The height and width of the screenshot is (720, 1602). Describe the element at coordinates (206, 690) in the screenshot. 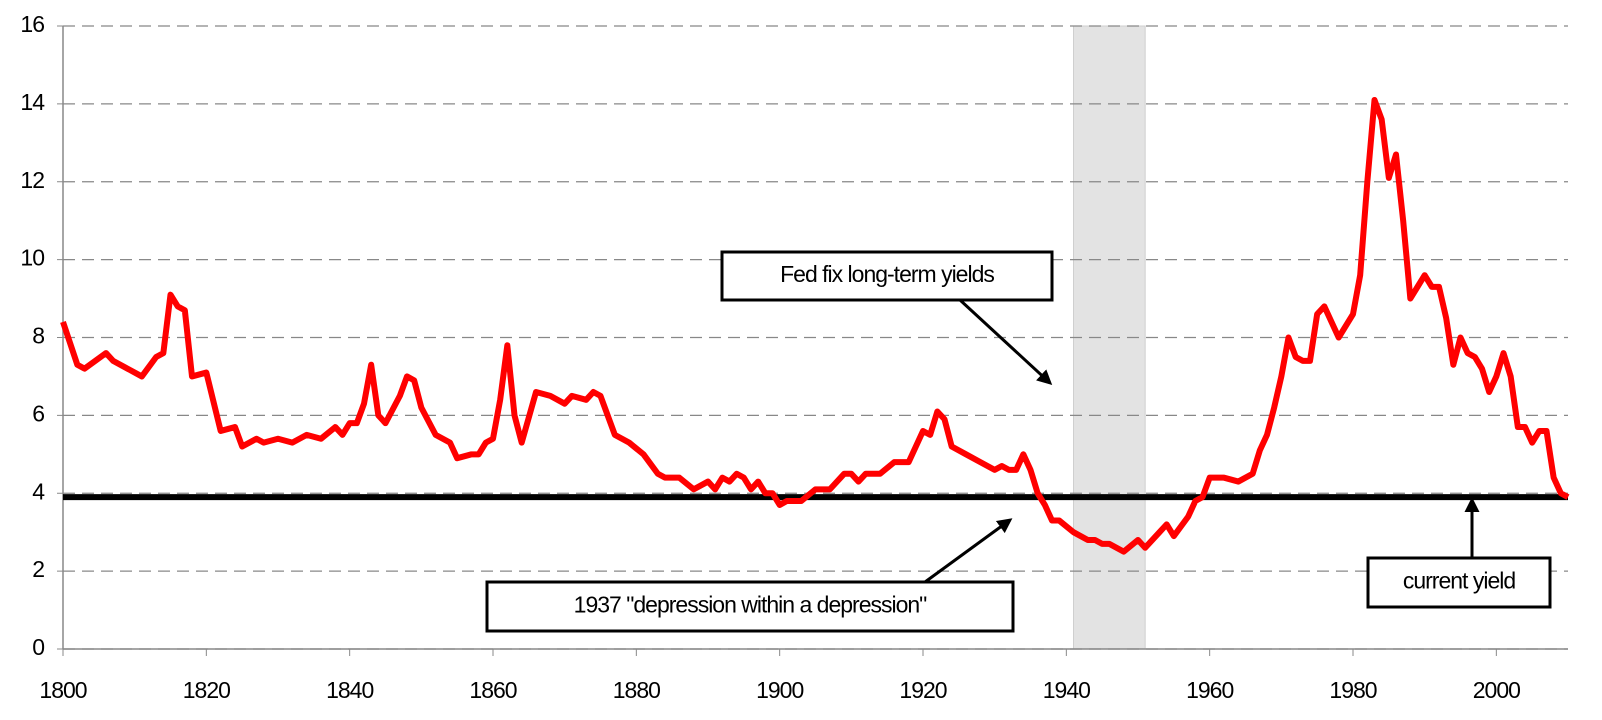

I see `x-tick-label: 1820` at that location.